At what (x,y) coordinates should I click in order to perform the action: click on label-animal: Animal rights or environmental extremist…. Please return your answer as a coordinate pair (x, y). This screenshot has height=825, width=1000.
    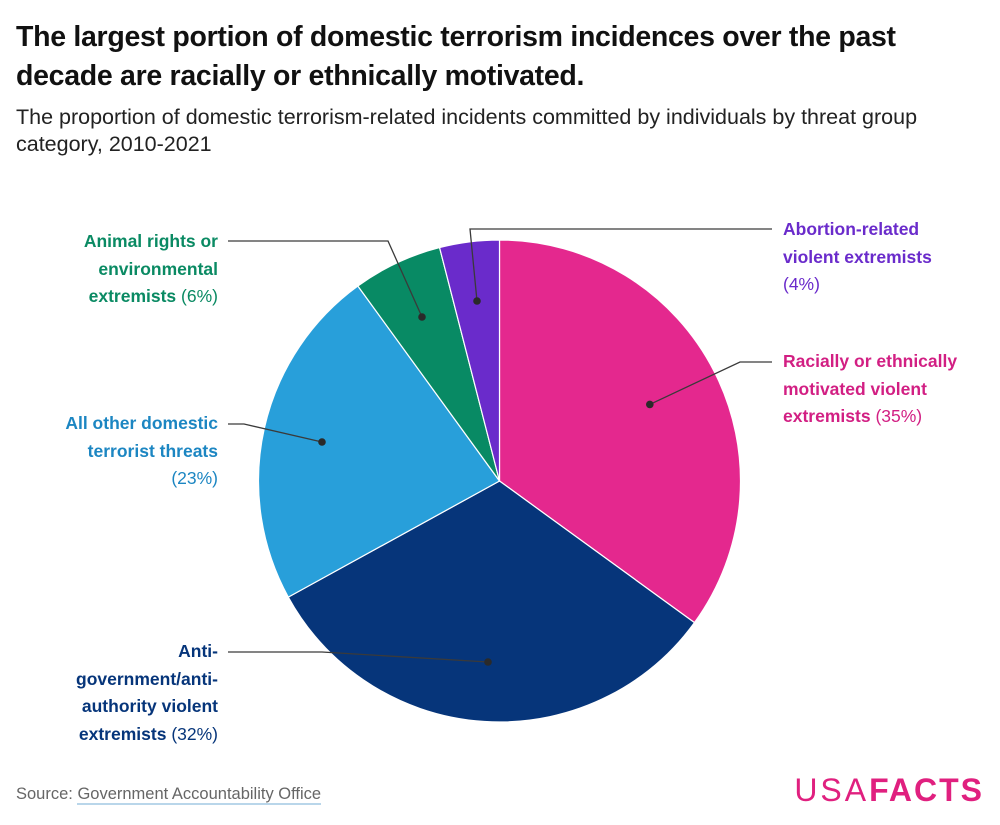
    Looking at the image, I should click on (151, 269).